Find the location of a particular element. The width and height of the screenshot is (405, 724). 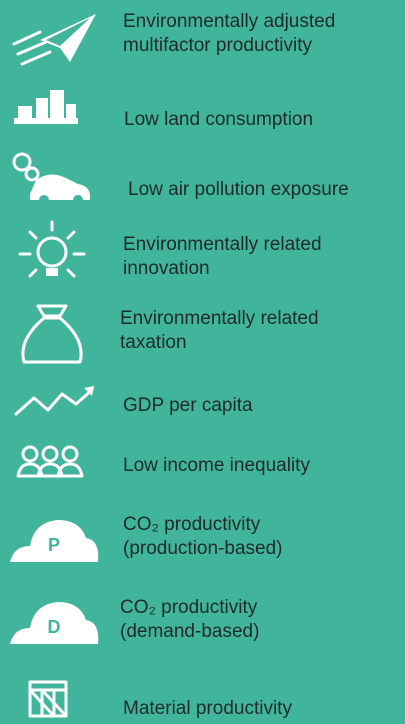

item-label: Low income inequality is located at coordinates (216, 465).